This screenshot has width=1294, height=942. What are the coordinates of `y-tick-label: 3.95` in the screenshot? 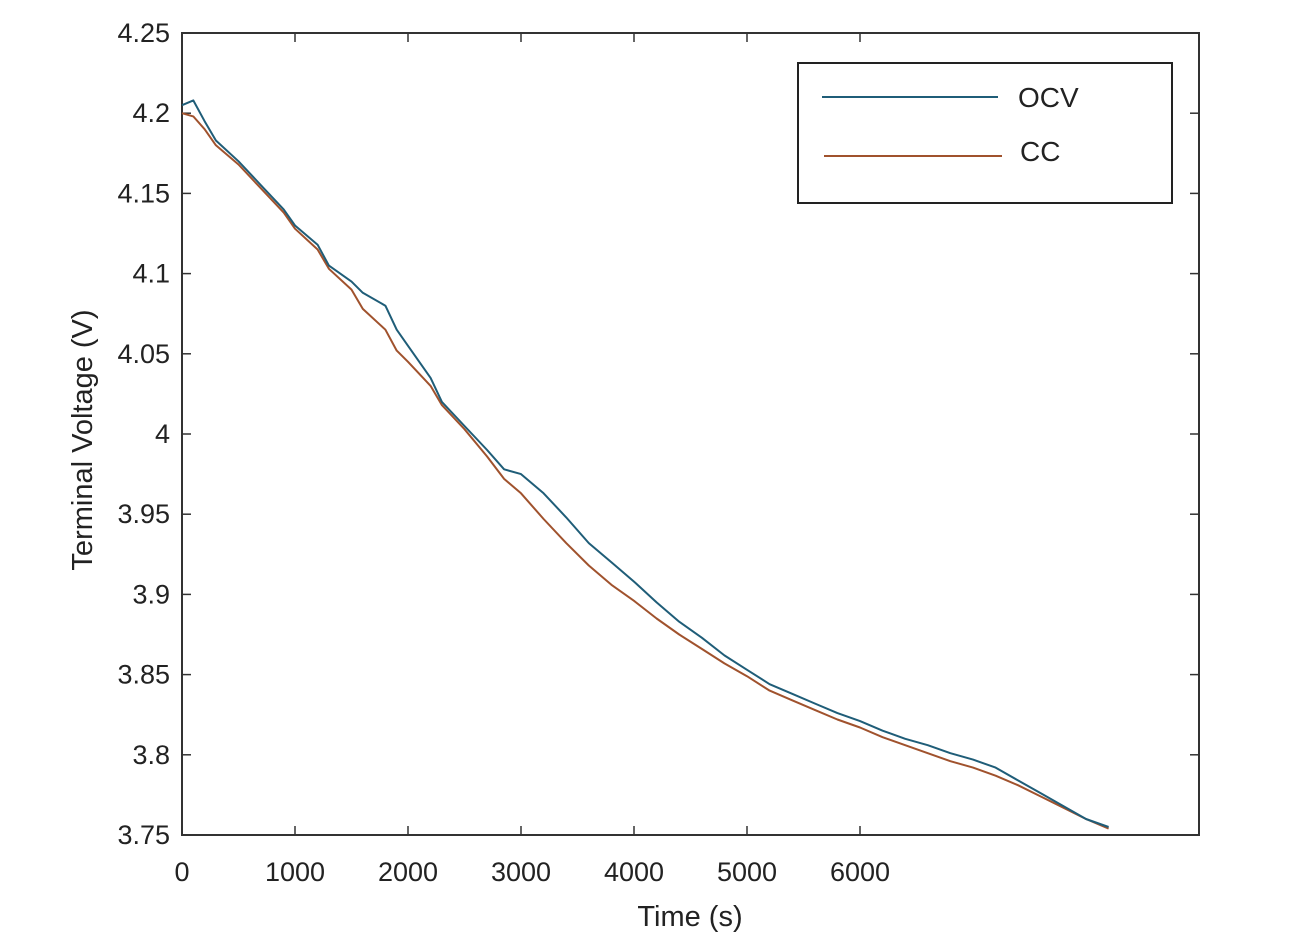 It's located at (143, 514).